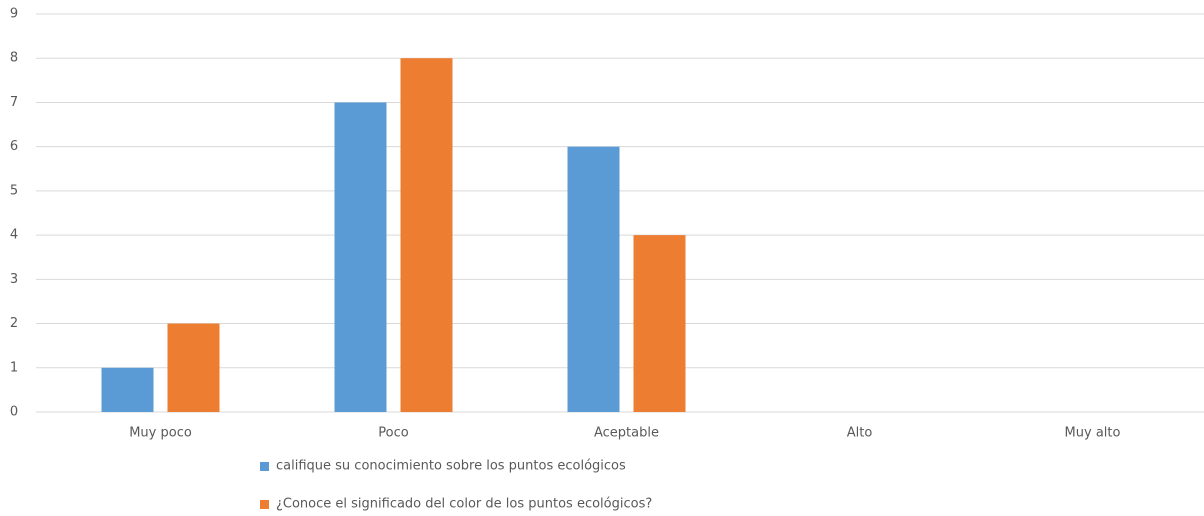 The width and height of the screenshot is (1204, 516). I want to click on x-tick-label: Alto, so click(860, 433).